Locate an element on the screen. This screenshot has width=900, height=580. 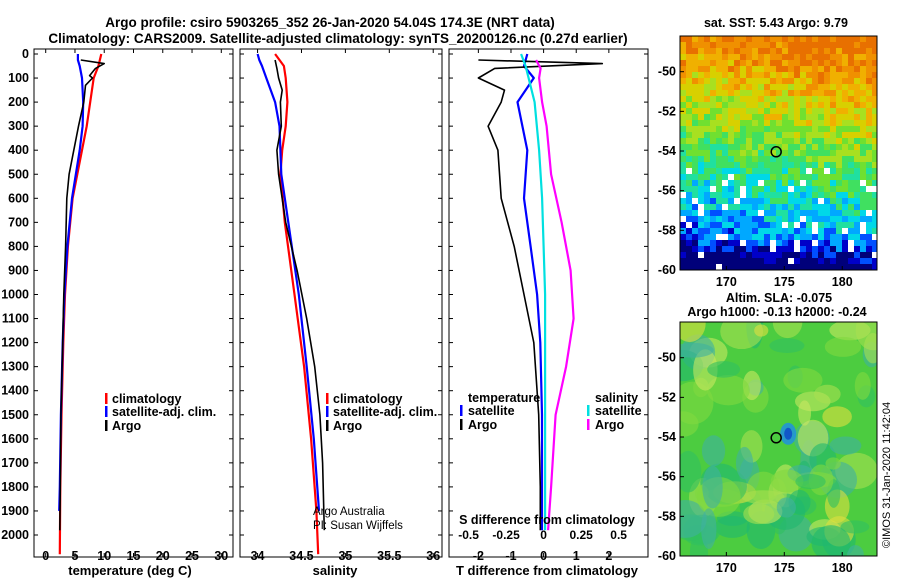
x-tick-label: 36 is located at coordinates (433, 556).